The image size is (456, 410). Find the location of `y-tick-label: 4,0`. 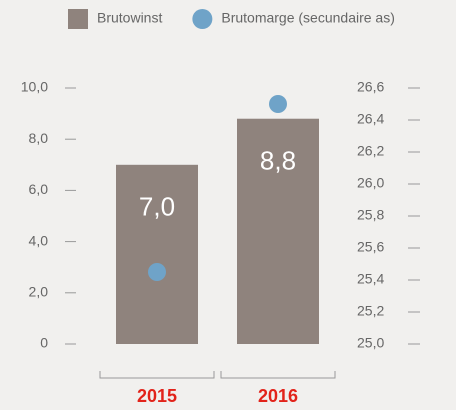

y-tick-label: 4,0 is located at coordinates (39, 240).